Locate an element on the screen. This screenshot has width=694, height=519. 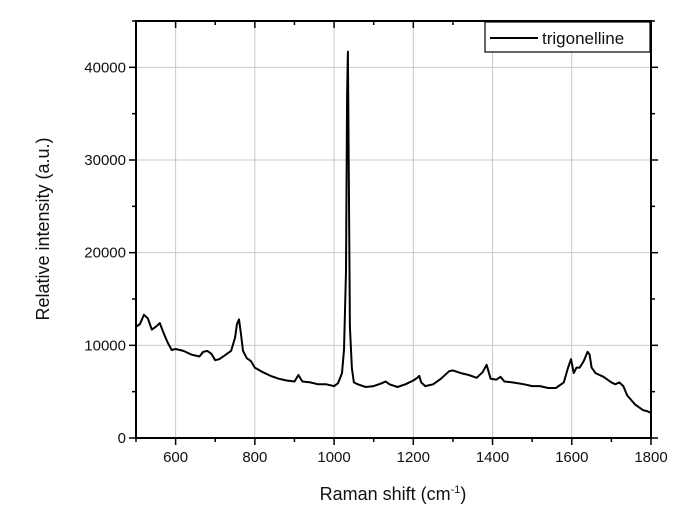
y-tick-label: 20000 is located at coordinates (105, 253).